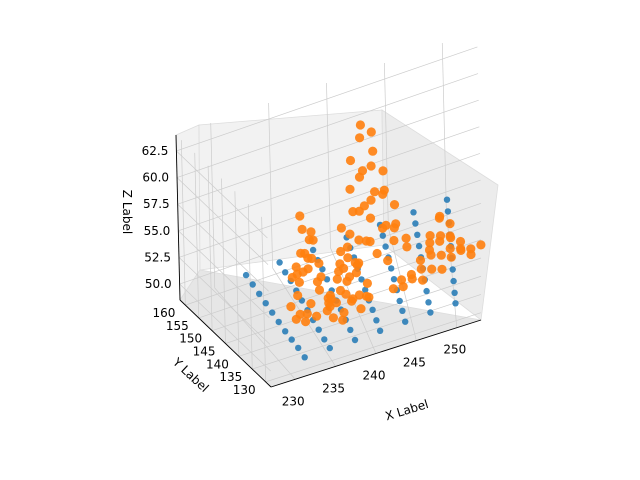 This screenshot has width=640, height=480. What do you see at coordinates (163, 313) in the screenshot?
I see `y-tick-label: 160` at bounding box center [163, 313].